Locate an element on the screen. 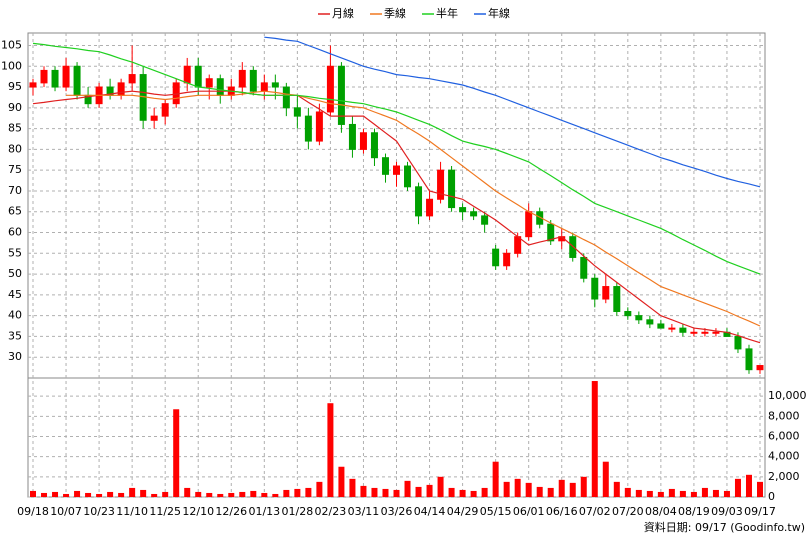 Image resolution: width=808 pixels, height=540 pixels. x-tick-label: 01/13 is located at coordinates (264, 511).